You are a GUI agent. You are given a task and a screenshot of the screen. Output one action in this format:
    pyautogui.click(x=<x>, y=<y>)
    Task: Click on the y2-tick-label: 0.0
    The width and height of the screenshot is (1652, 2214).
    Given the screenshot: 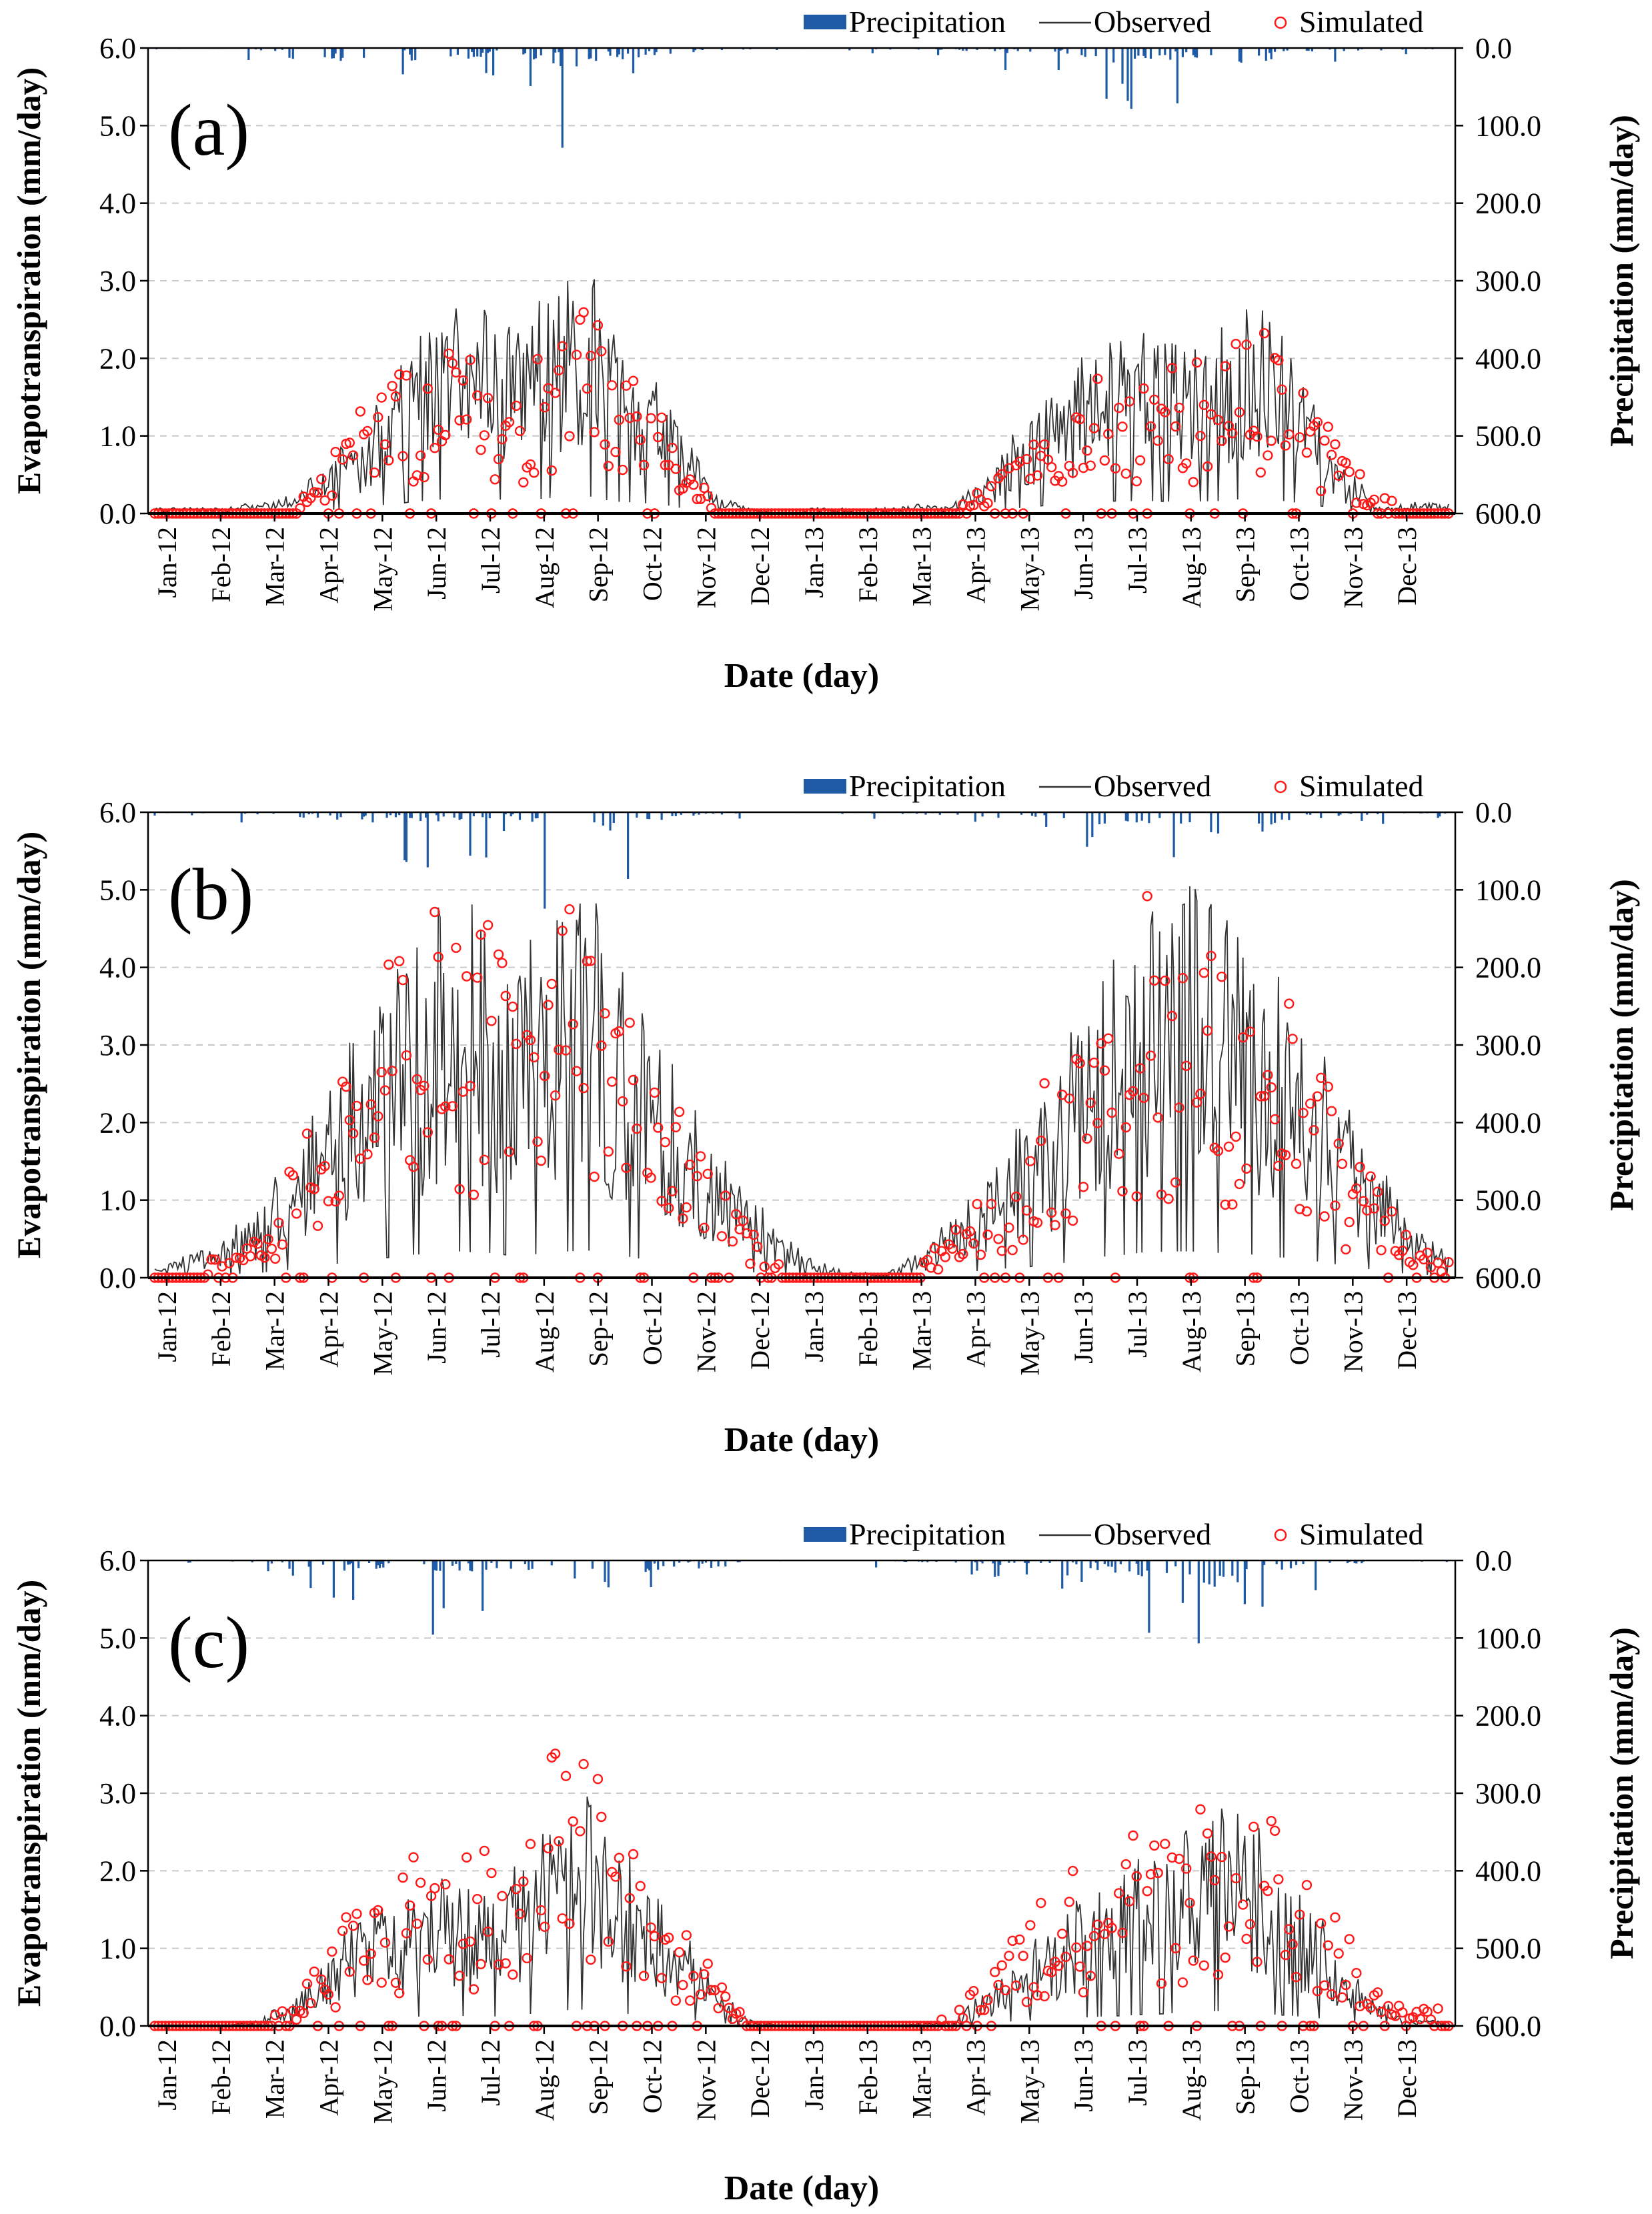 What is the action you would take?
    pyautogui.click(x=1493, y=1561)
    